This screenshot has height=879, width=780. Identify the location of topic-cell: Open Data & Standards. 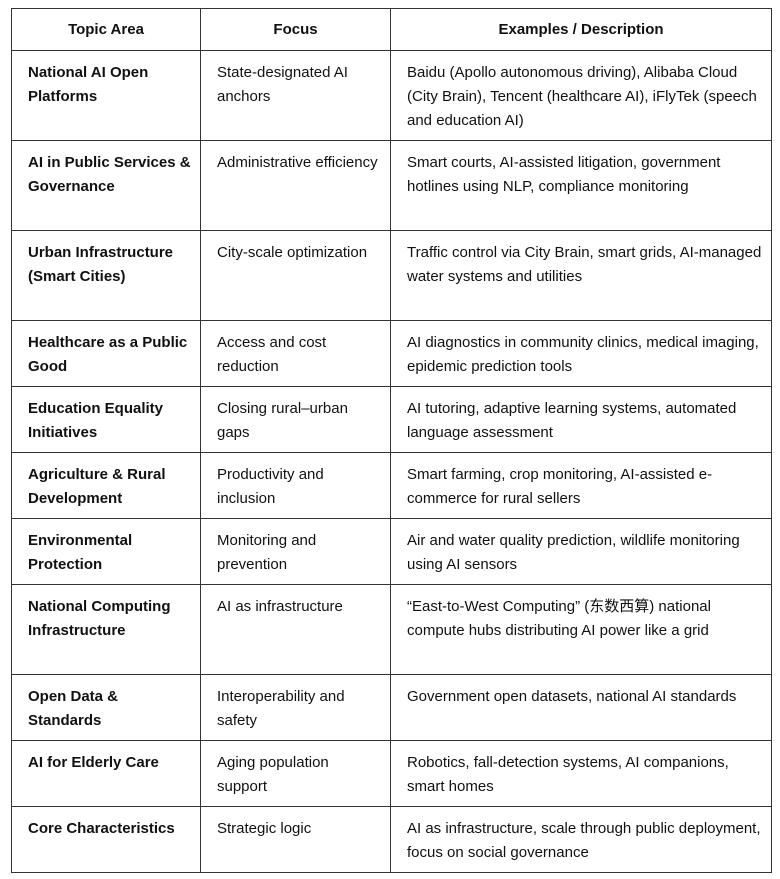
(106, 707).